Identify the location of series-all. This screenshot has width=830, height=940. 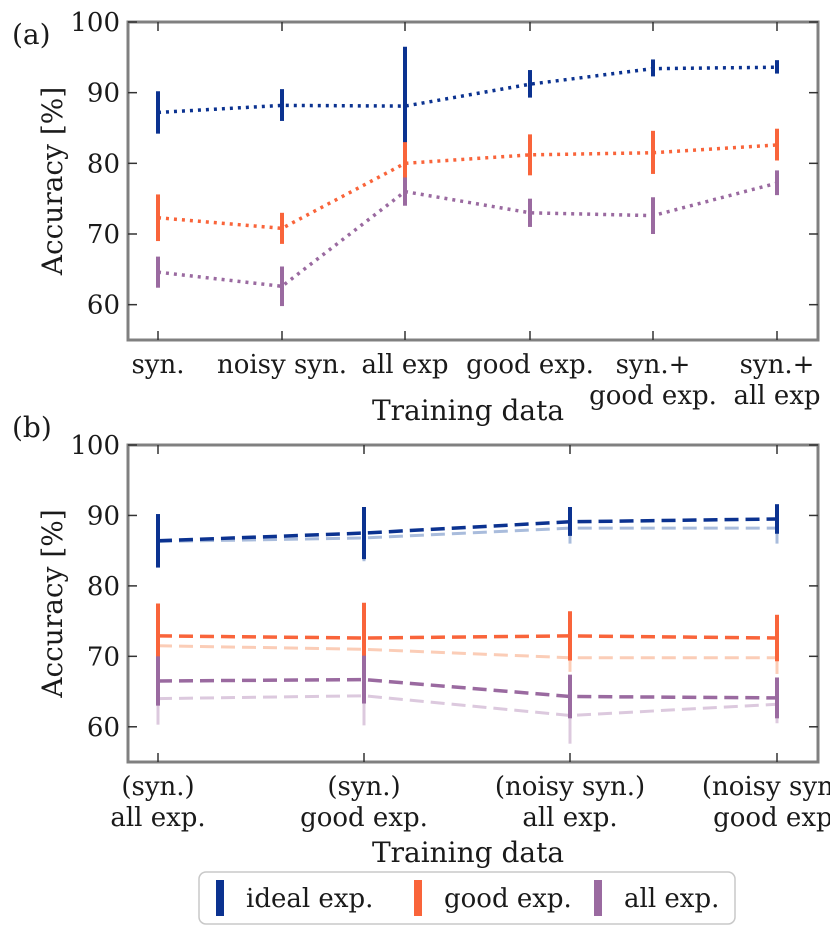
(467, 238).